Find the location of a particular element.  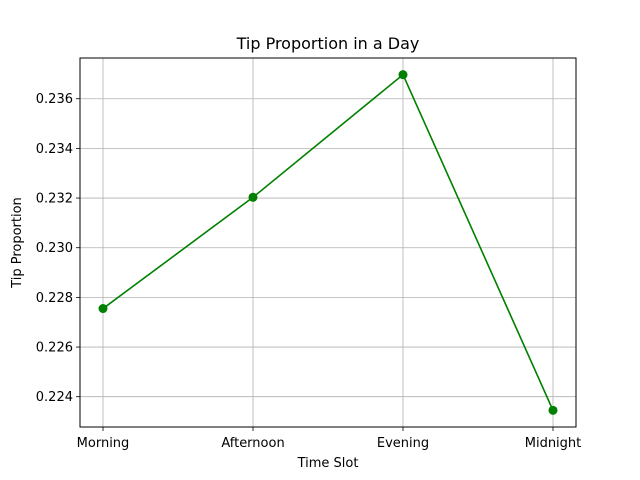

x-tick-label: Morning is located at coordinates (103, 443).